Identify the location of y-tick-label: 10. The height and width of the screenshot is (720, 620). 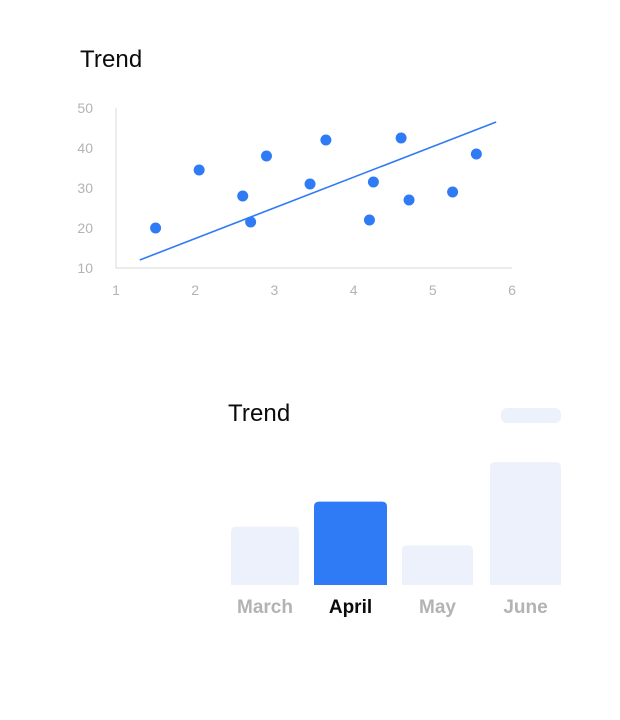
(85, 268).